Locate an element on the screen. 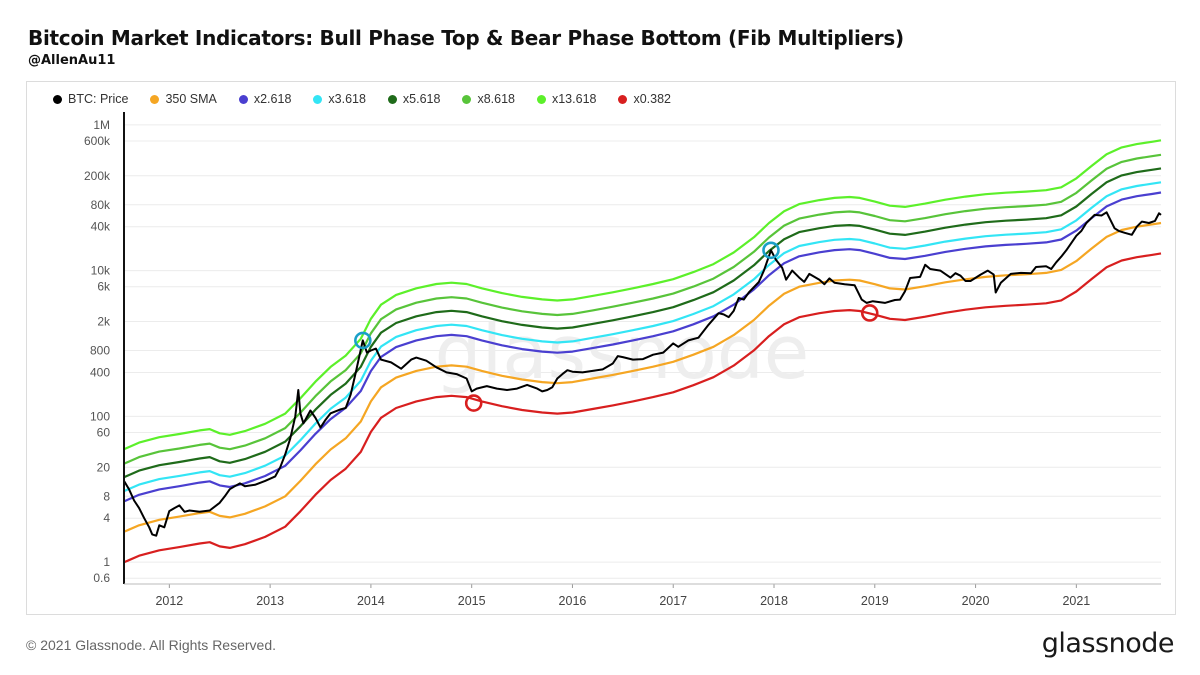 This screenshot has width=1200, height=675. legend-item-x0382: x0.382 is located at coordinates (644, 99).